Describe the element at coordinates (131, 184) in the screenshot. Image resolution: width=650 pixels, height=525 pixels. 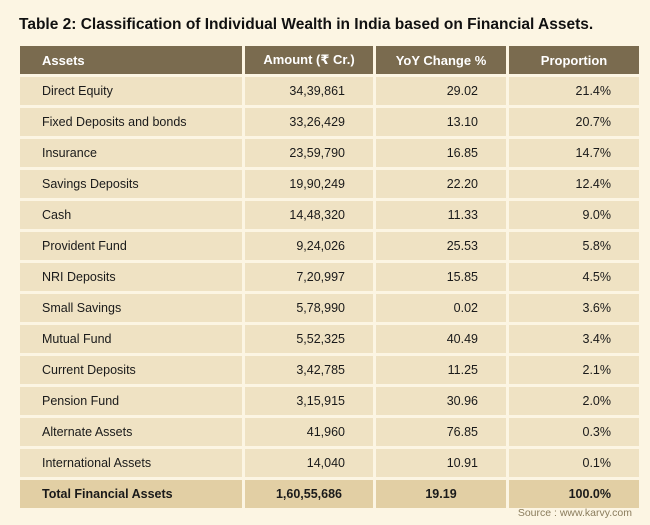
I see `asset-name: Savings Deposits` at that location.